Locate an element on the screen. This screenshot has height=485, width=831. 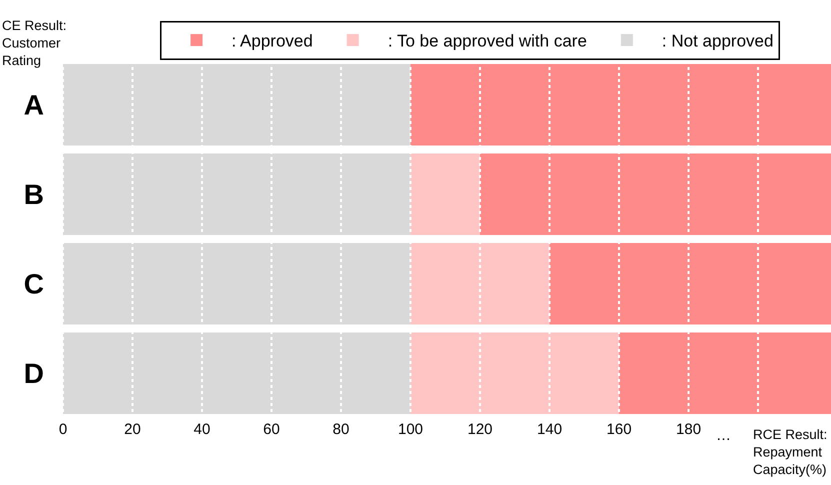
y-tick-label: D is located at coordinates (34, 374).